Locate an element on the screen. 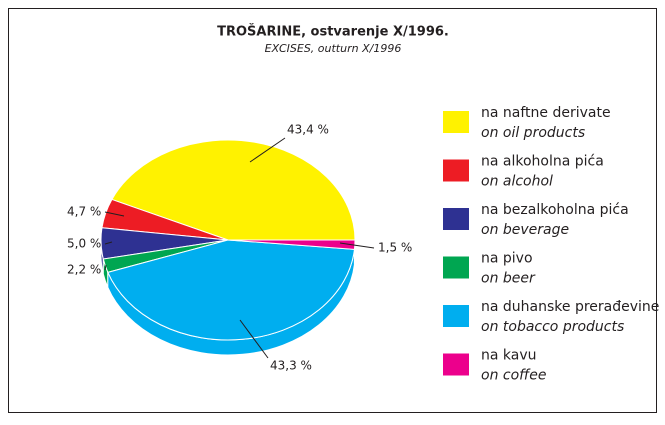 The height and width of the screenshot is (425, 665). legend-label-en: on beverage is located at coordinates (525, 230).